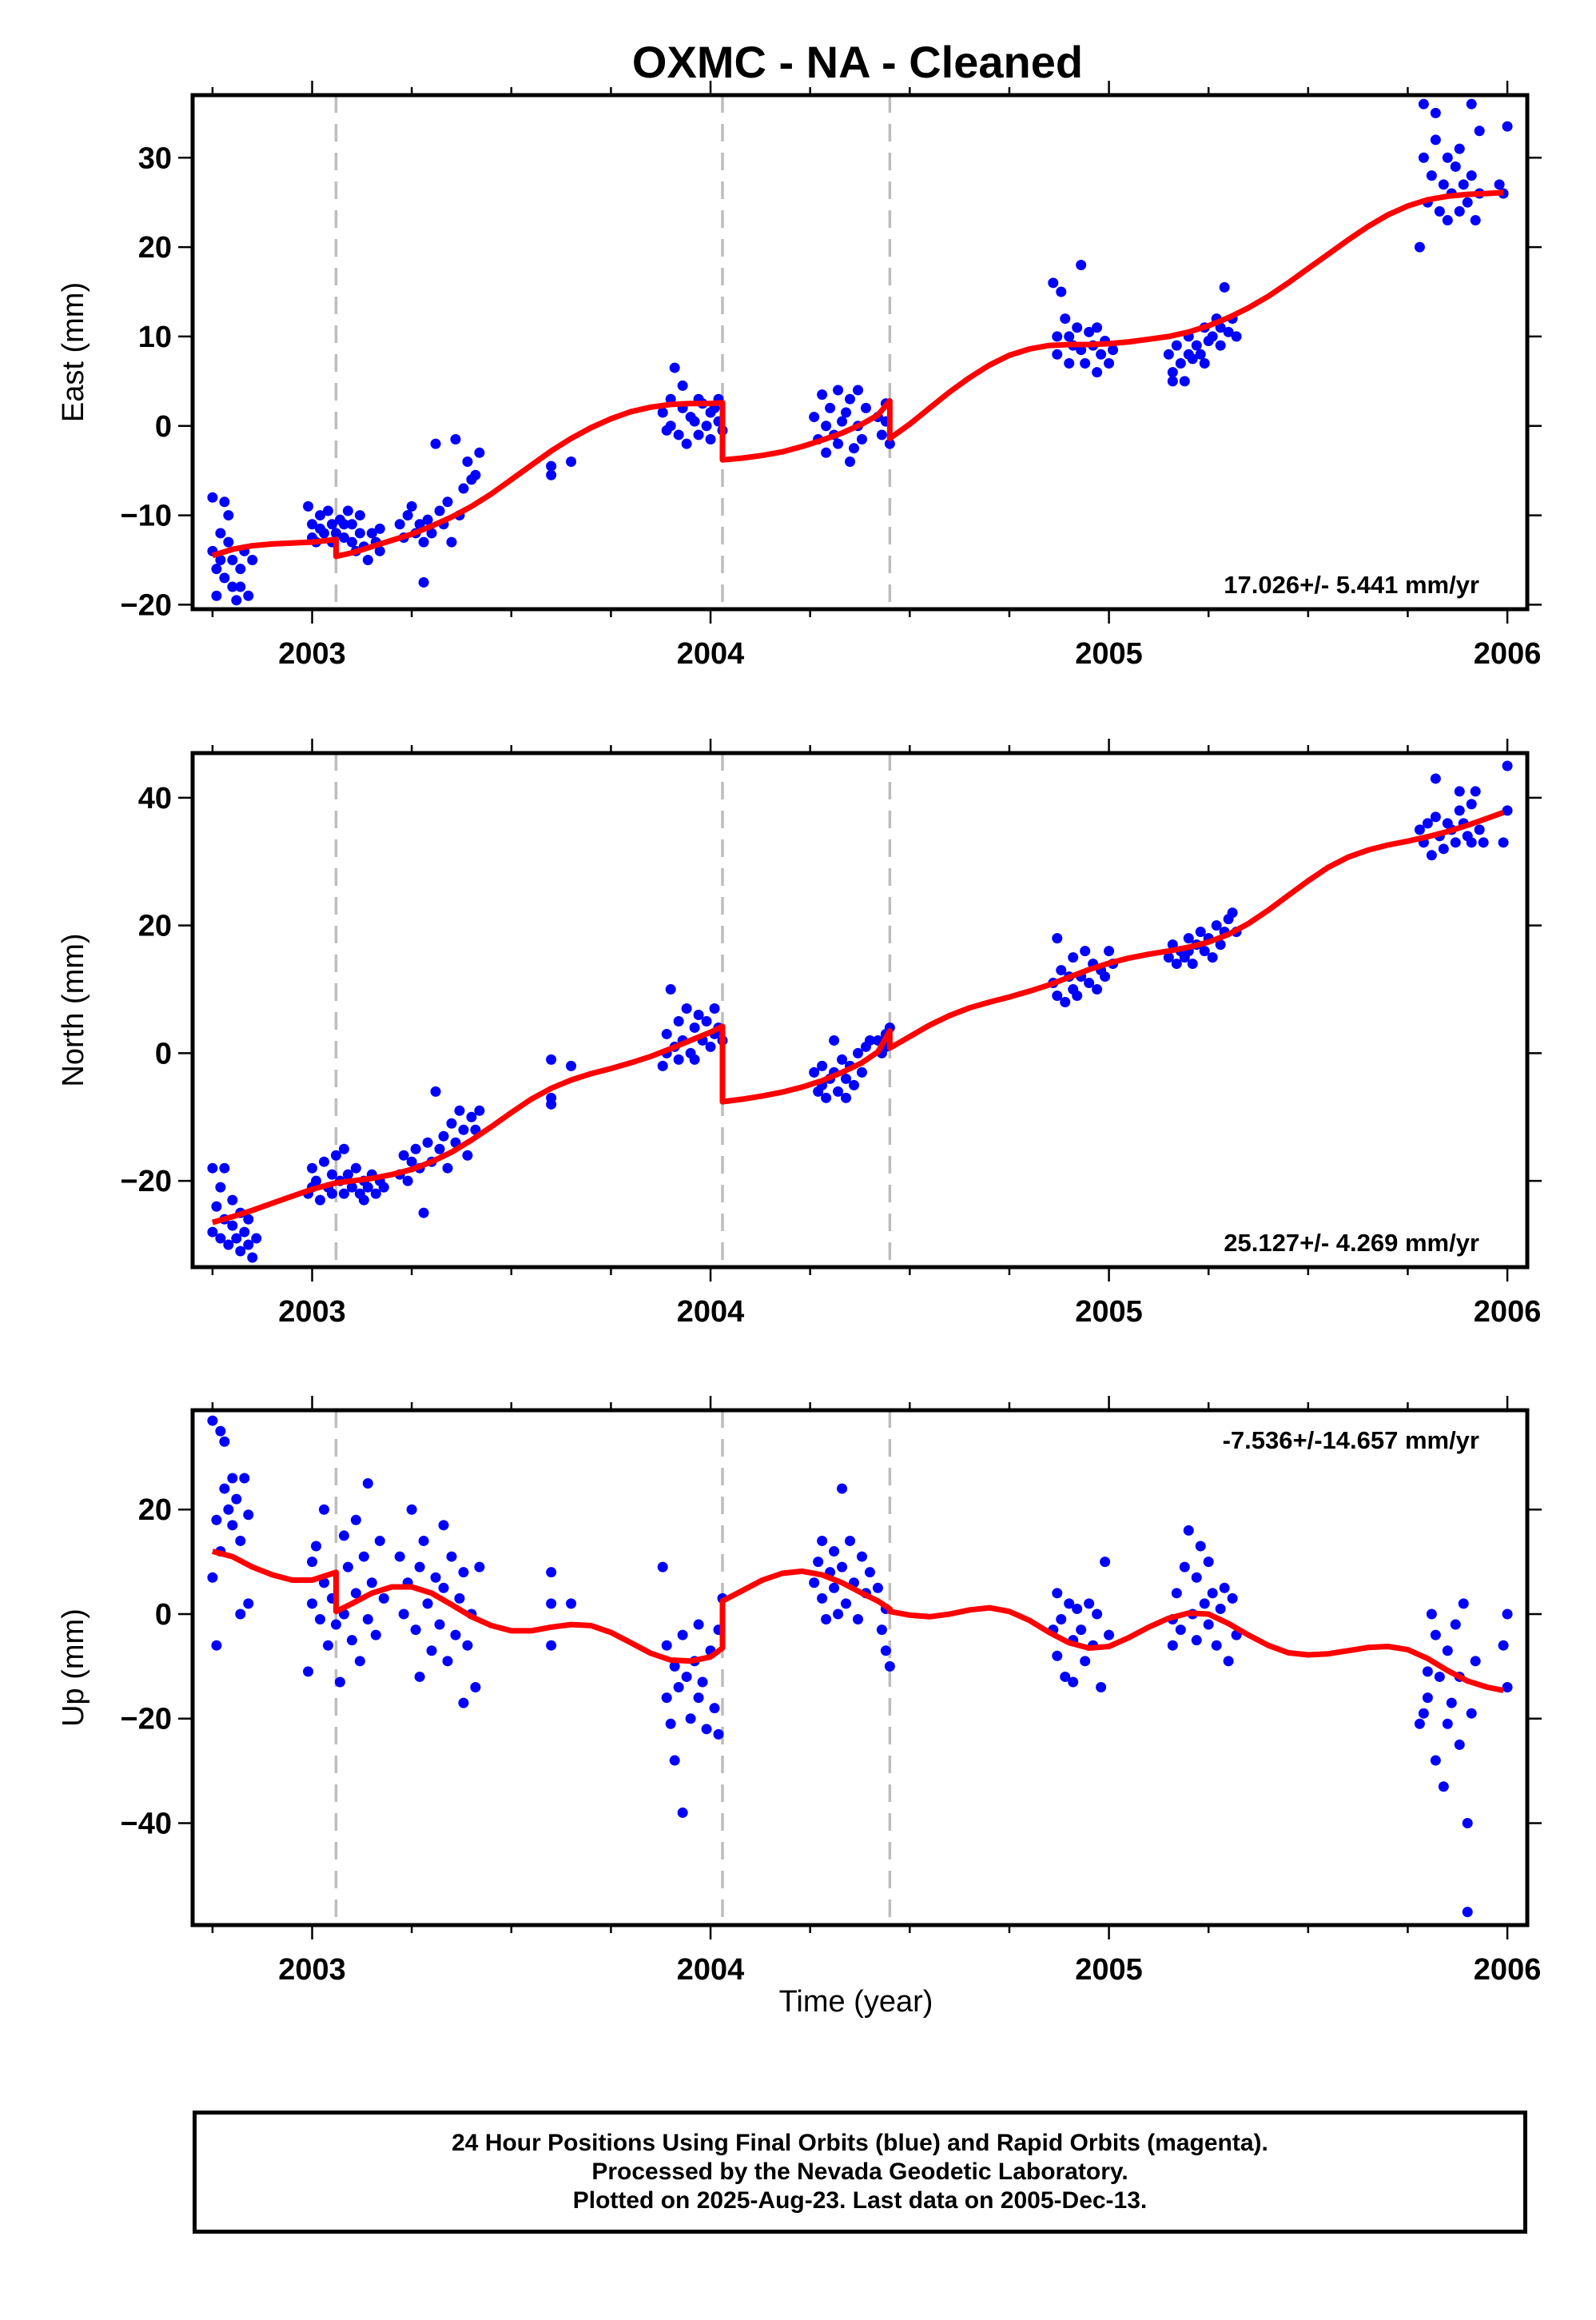  I want to click on east-x-tick-label: 2006, so click(1508, 654).